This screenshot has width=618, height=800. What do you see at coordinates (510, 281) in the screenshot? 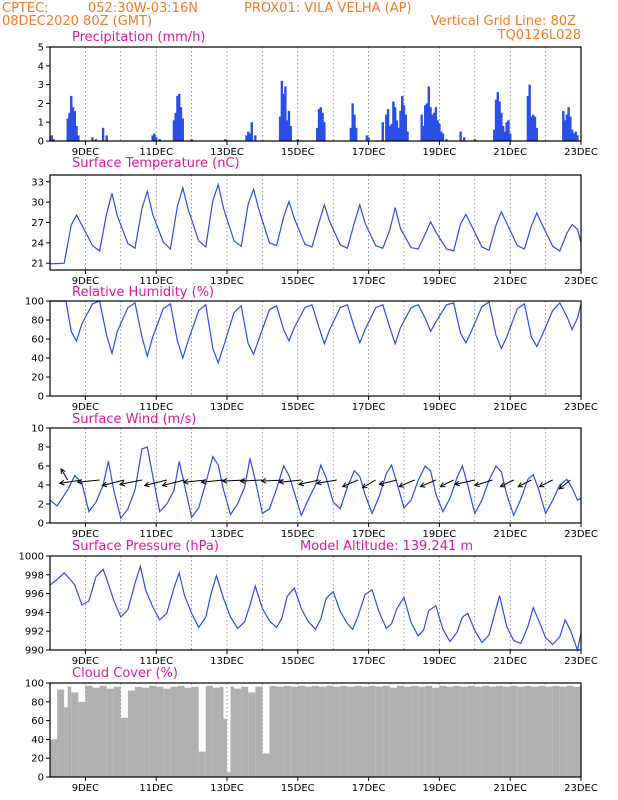
I see `temp-xtick-label: 21DEC` at bounding box center [510, 281].